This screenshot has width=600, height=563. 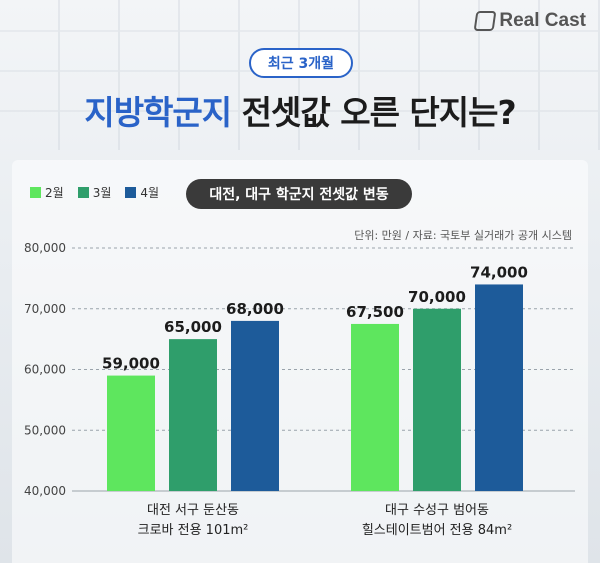 I want to click on brand-logo: Real Cast, so click(x=529, y=21).